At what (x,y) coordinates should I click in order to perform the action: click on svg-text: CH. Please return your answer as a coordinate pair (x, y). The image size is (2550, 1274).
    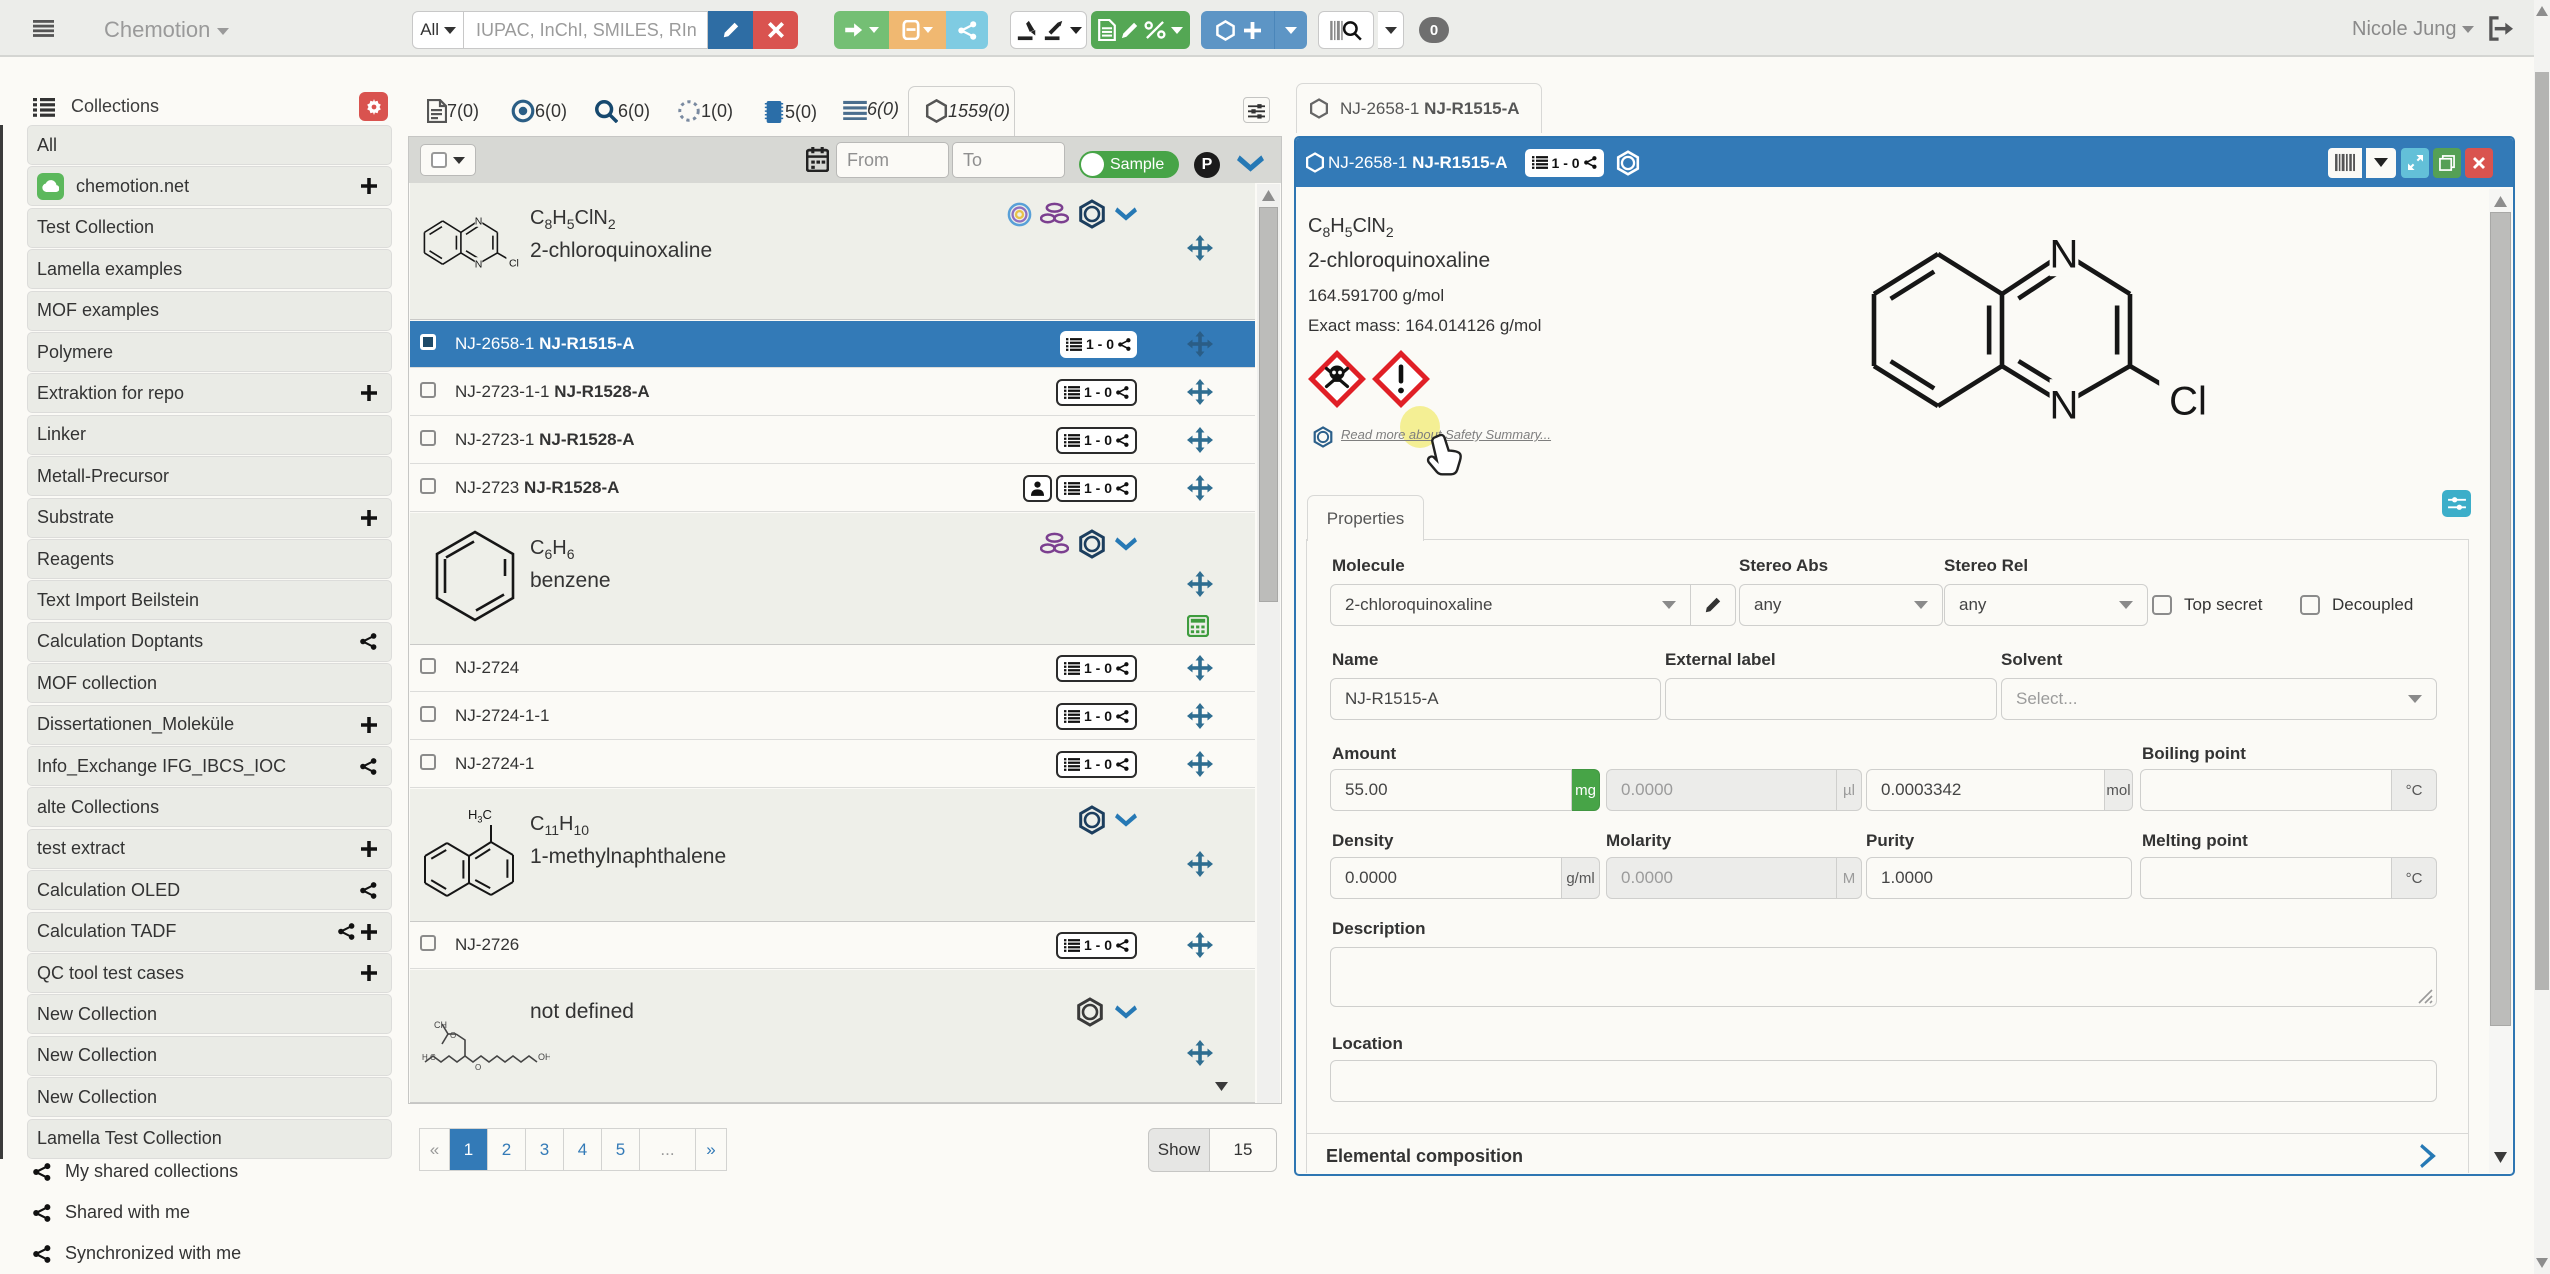
    Looking at the image, I should click on (440, 1025).